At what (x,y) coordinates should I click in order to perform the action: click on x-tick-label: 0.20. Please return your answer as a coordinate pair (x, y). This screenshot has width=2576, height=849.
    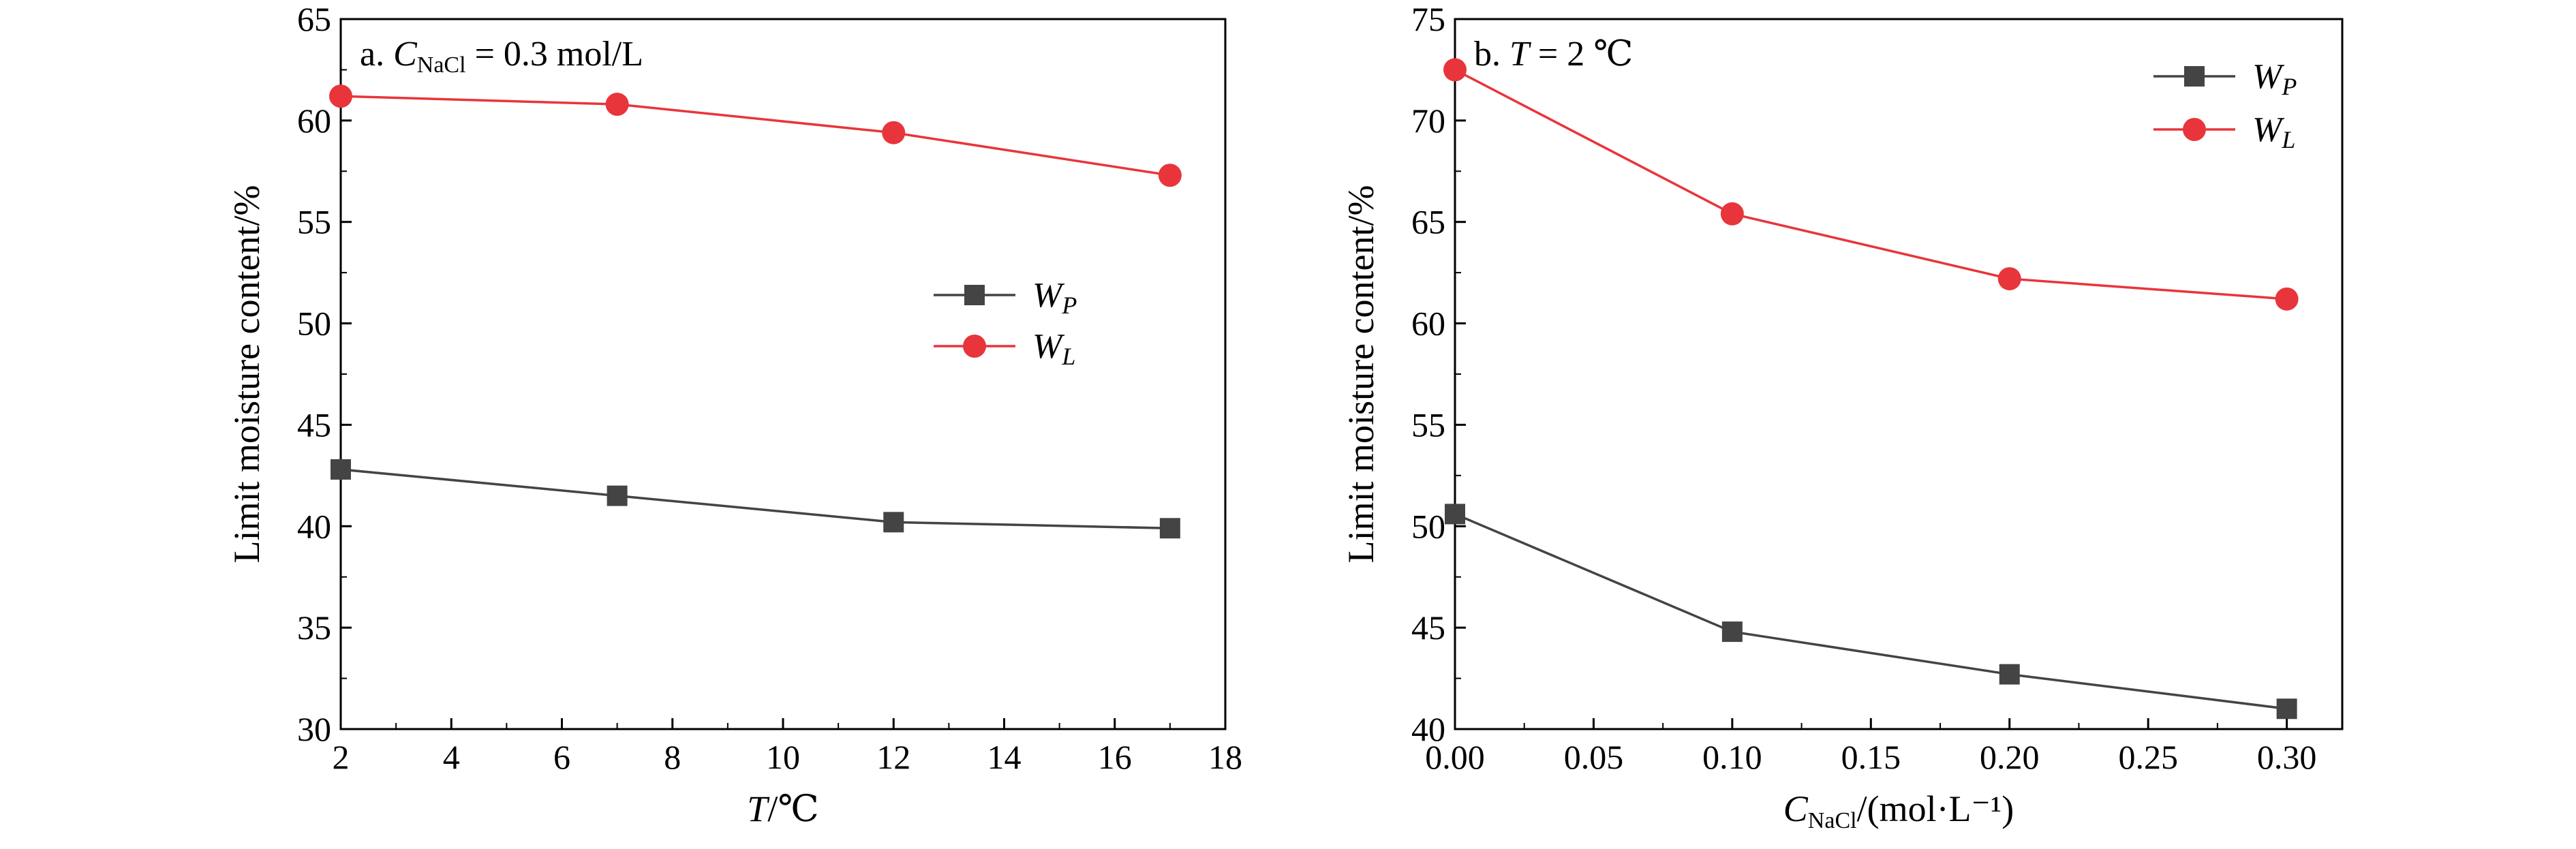
    Looking at the image, I should click on (2010, 757).